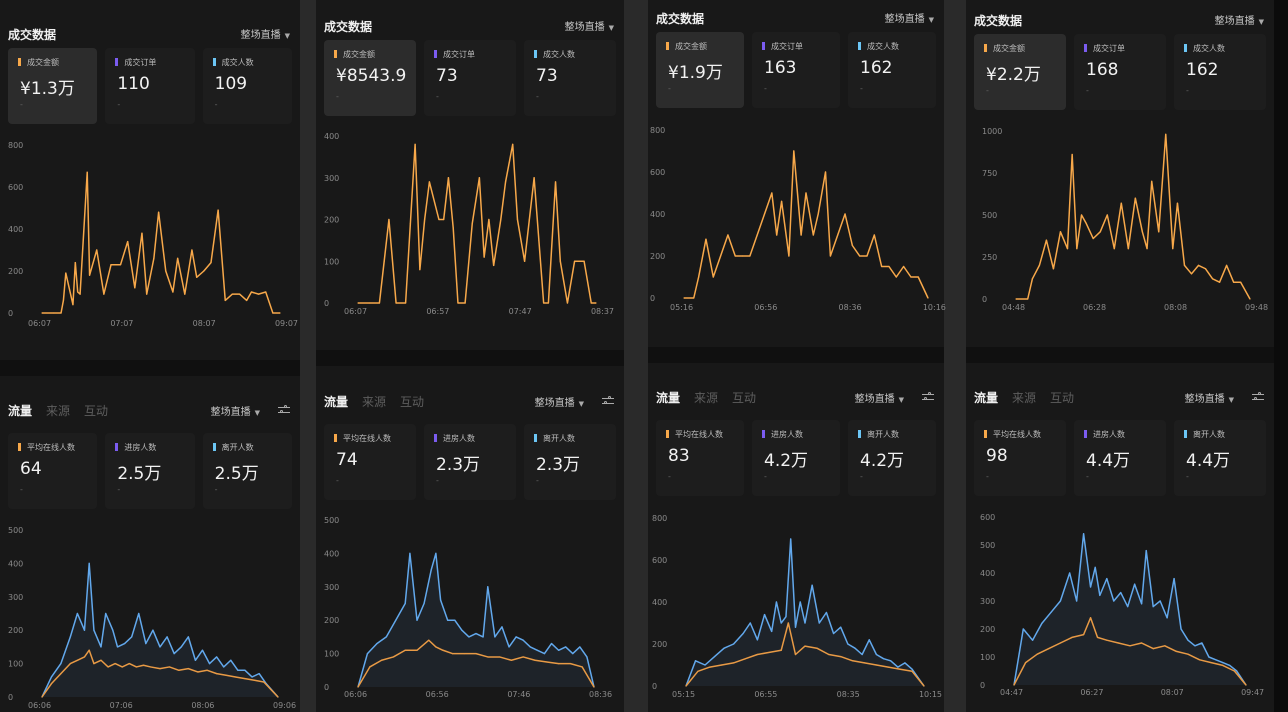 This screenshot has width=1288, height=712. What do you see at coordinates (700, 458) in the screenshot?
I see `metric-card: 平均在线人数 83 -` at bounding box center [700, 458].